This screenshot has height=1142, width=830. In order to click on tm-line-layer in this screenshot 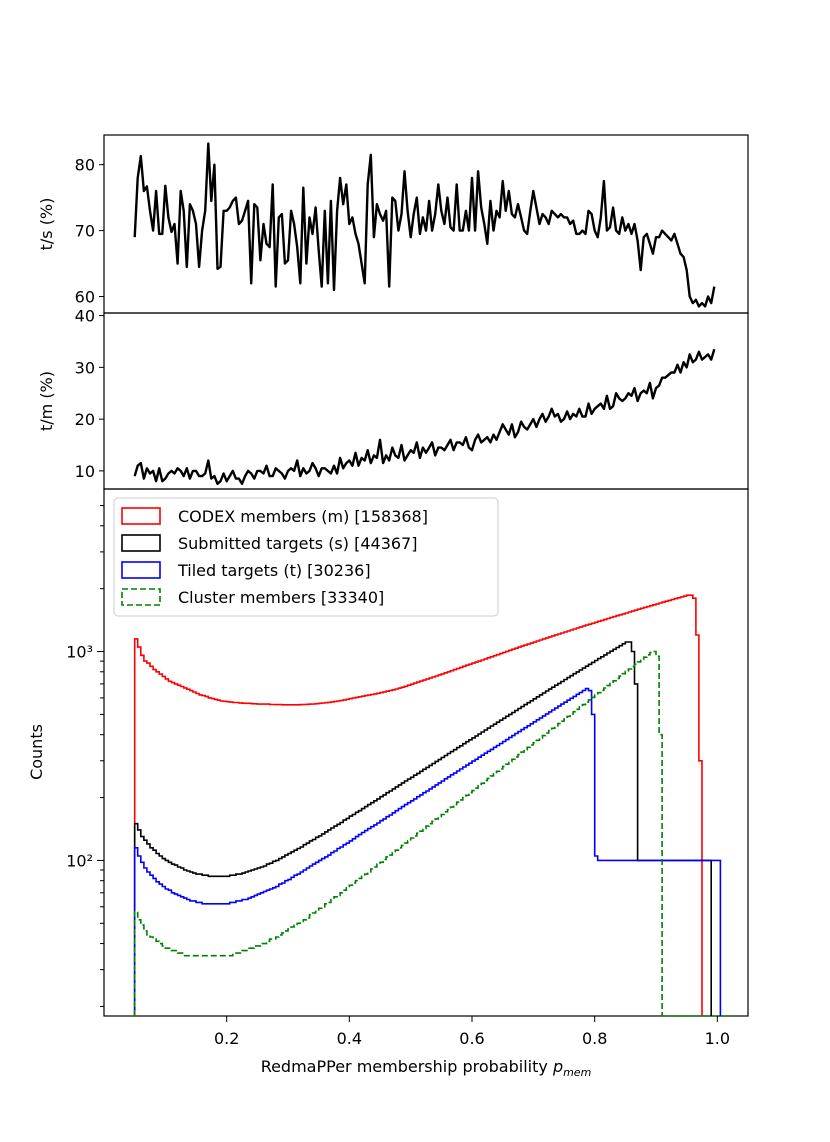, I will do `click(424, 416)`.